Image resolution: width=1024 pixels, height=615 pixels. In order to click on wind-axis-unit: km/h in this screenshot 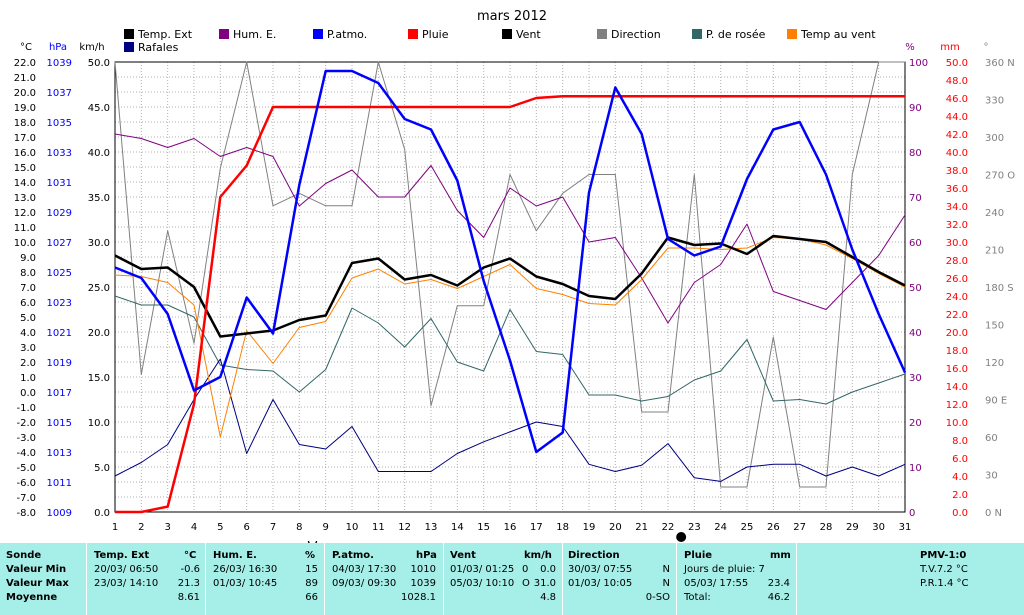, I will do `click(91, 47)`.